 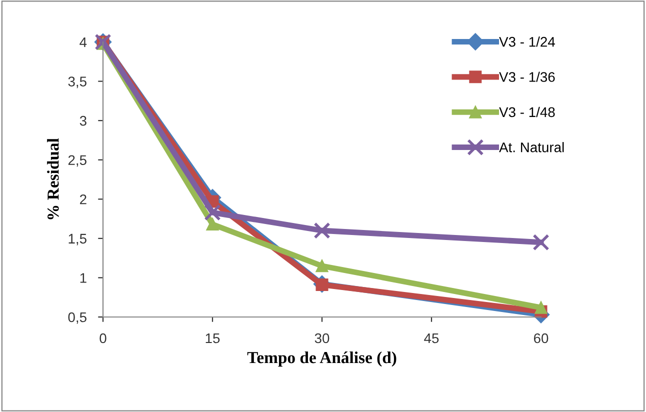 I want to click on y-tick-label: 2,5, so click(x=77, y=161).